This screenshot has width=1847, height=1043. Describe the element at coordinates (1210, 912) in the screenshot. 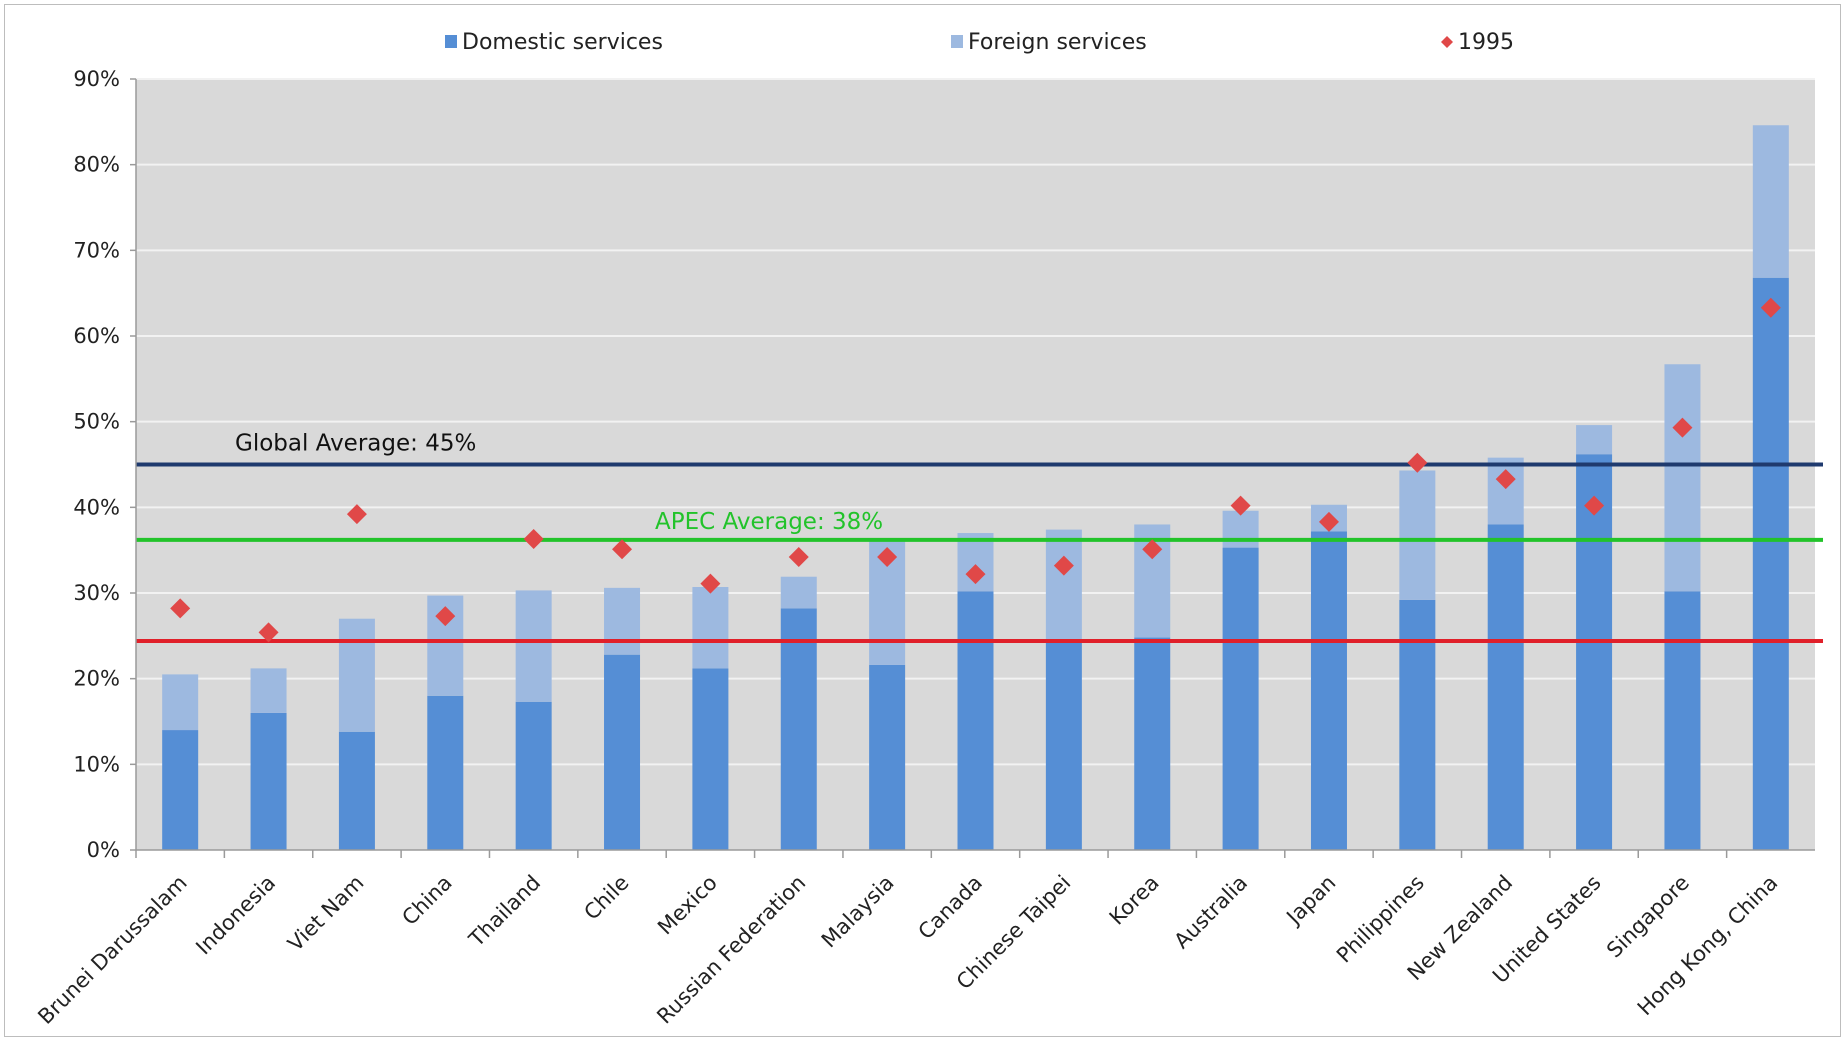

I see `x-category-label: Australia` at that location.